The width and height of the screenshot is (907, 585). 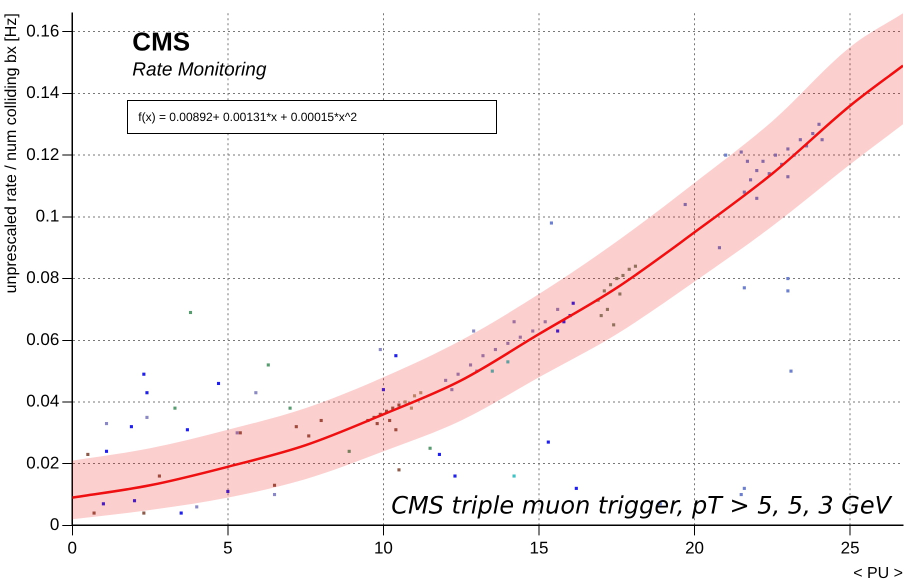 I want to click on x-tick-label: 15, so click(x=539, y=548).